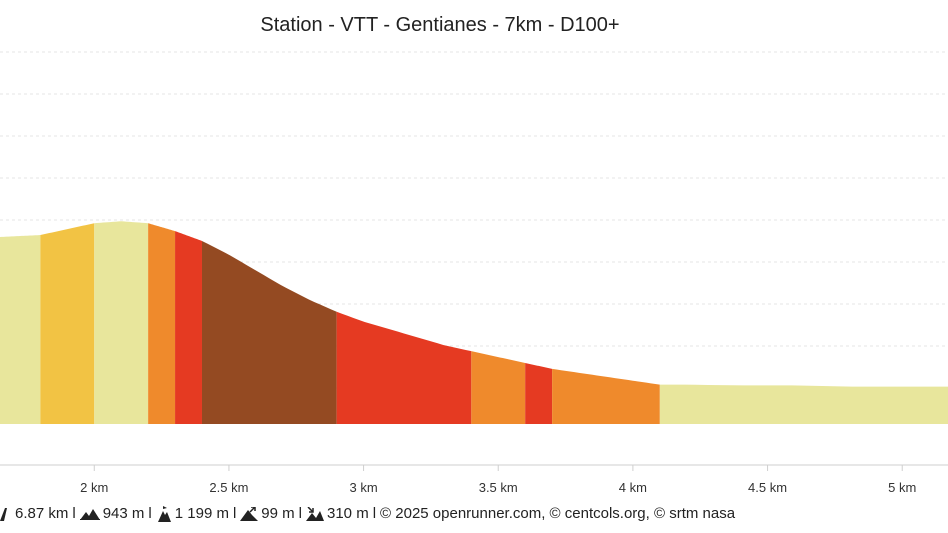  I want to click on elevation-gain-icon, so click(249, 513).